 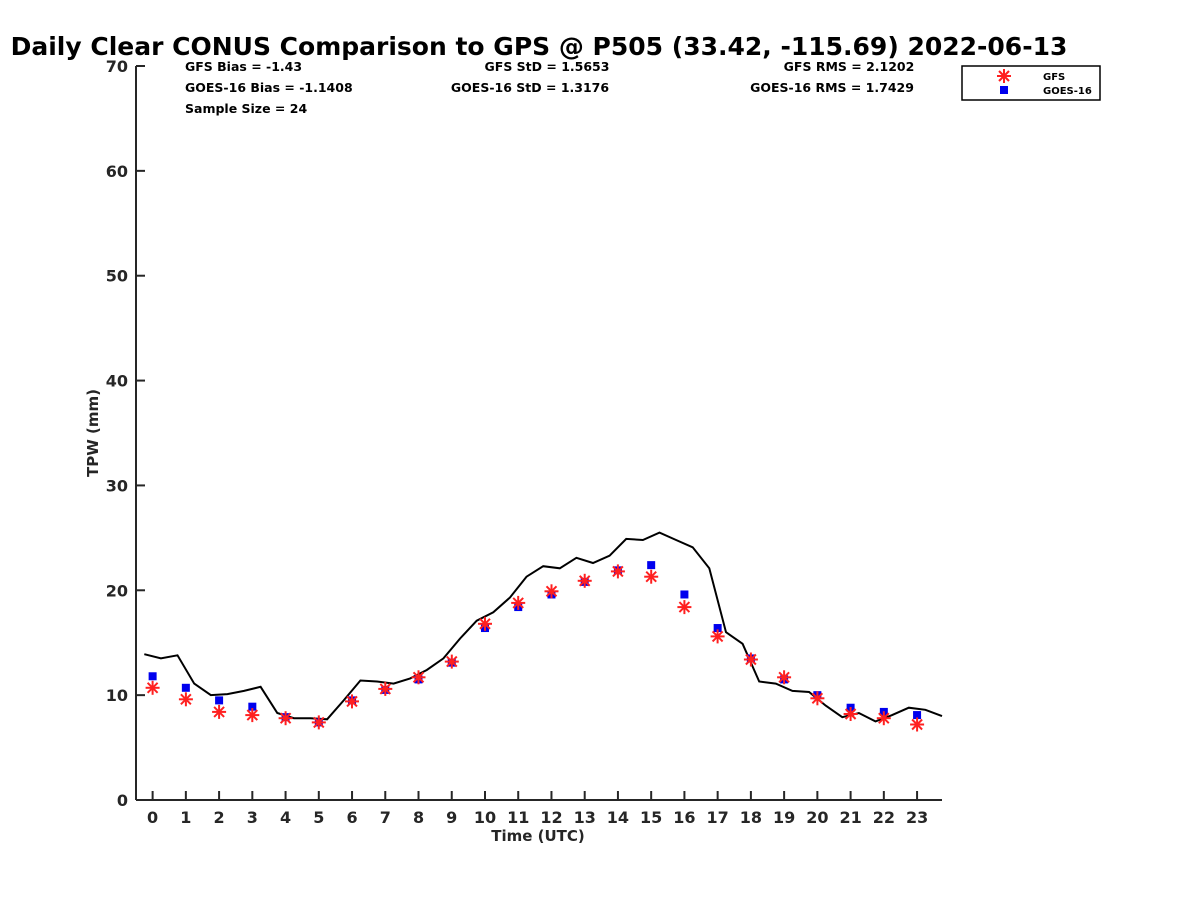 I want to click on x-tick-label: 16, so click(x=684, y=817).